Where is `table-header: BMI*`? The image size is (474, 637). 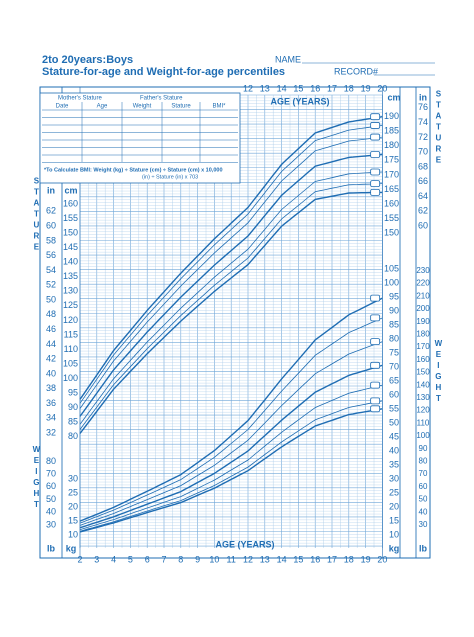
table-header: BMI* is located at coordinates (219, 107).